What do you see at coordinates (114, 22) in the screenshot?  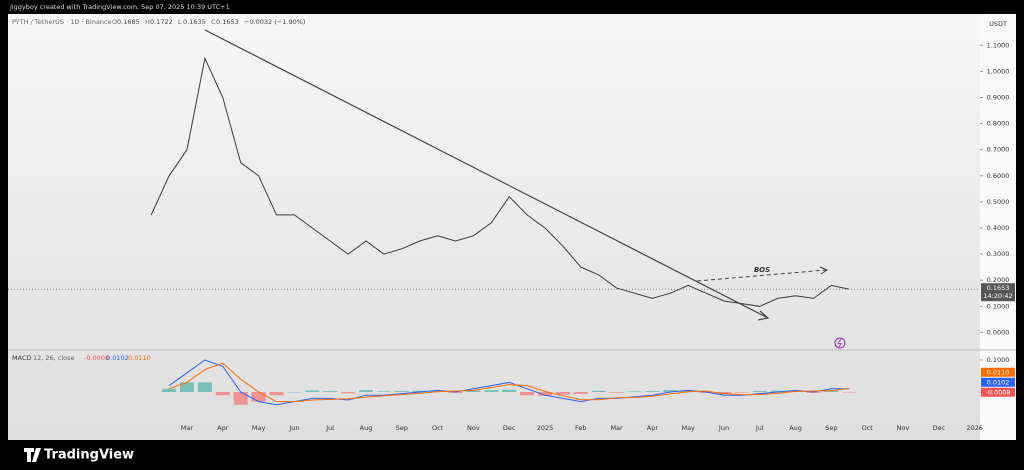 I see `ohlc: O` at bounding box center [114, 22].